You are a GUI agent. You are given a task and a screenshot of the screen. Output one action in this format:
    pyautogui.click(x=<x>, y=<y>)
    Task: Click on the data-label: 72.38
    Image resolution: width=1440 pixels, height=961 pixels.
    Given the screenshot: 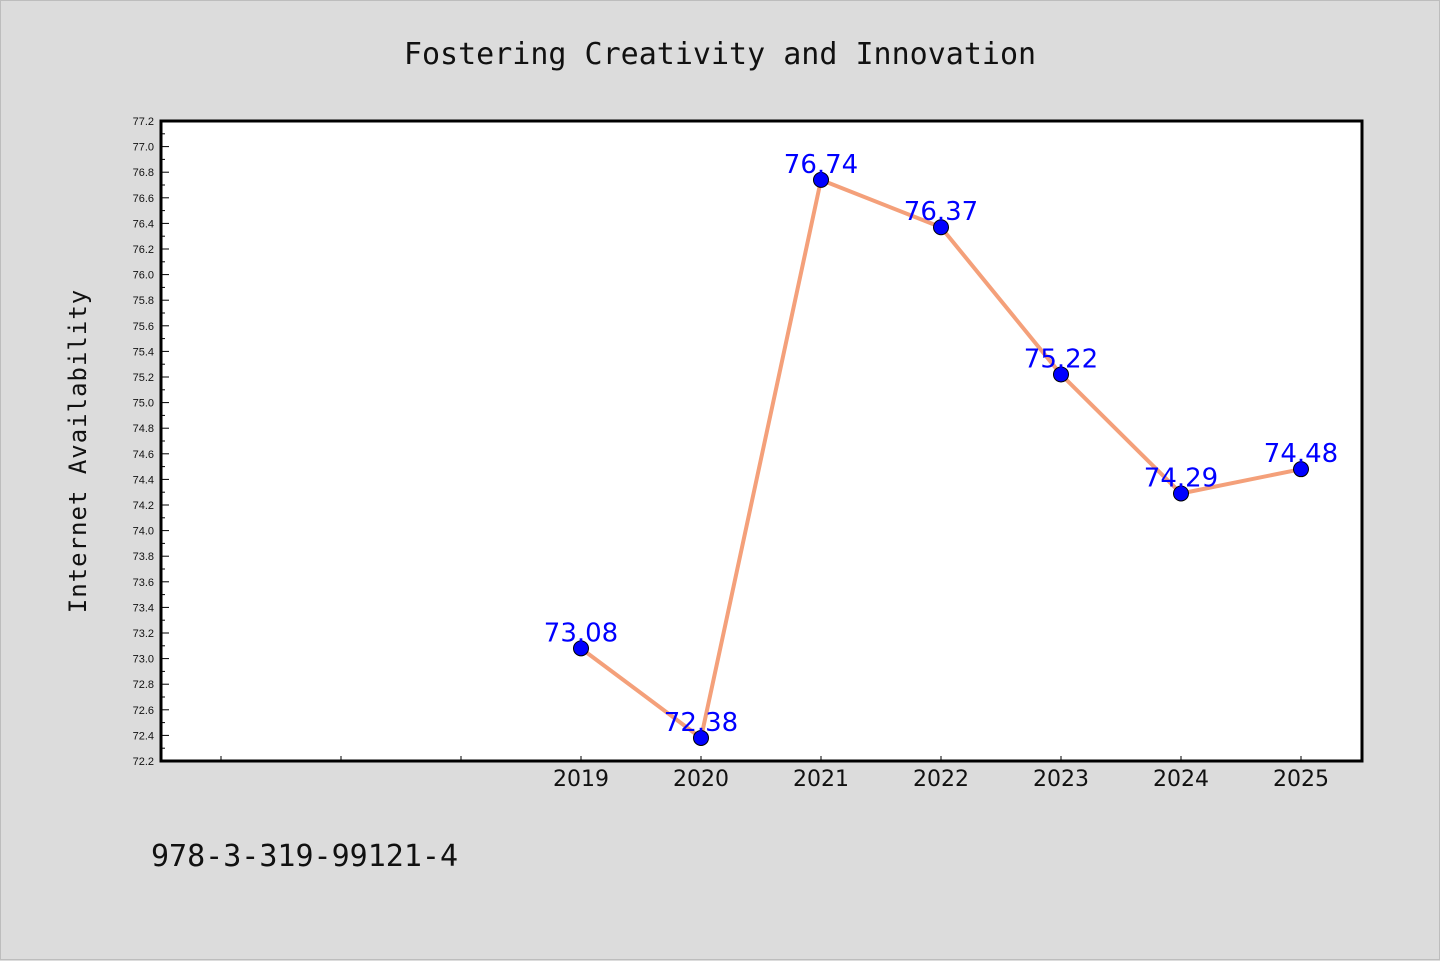 What is the action you would take?
    pyautogui.click(x=701, y=723)
    